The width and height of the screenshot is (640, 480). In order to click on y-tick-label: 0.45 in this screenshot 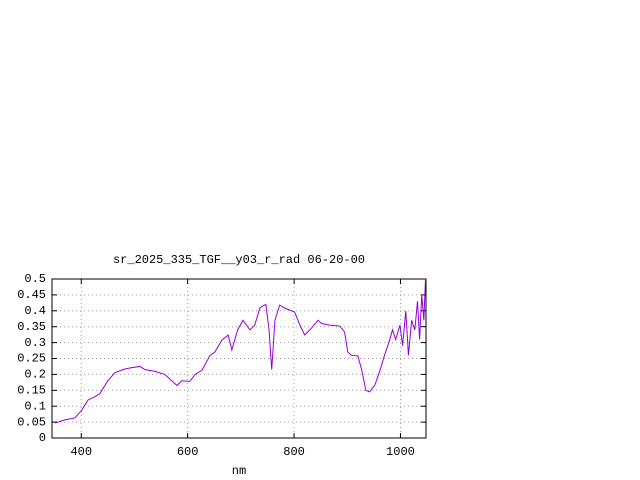, I will do `click(31, 295)`.